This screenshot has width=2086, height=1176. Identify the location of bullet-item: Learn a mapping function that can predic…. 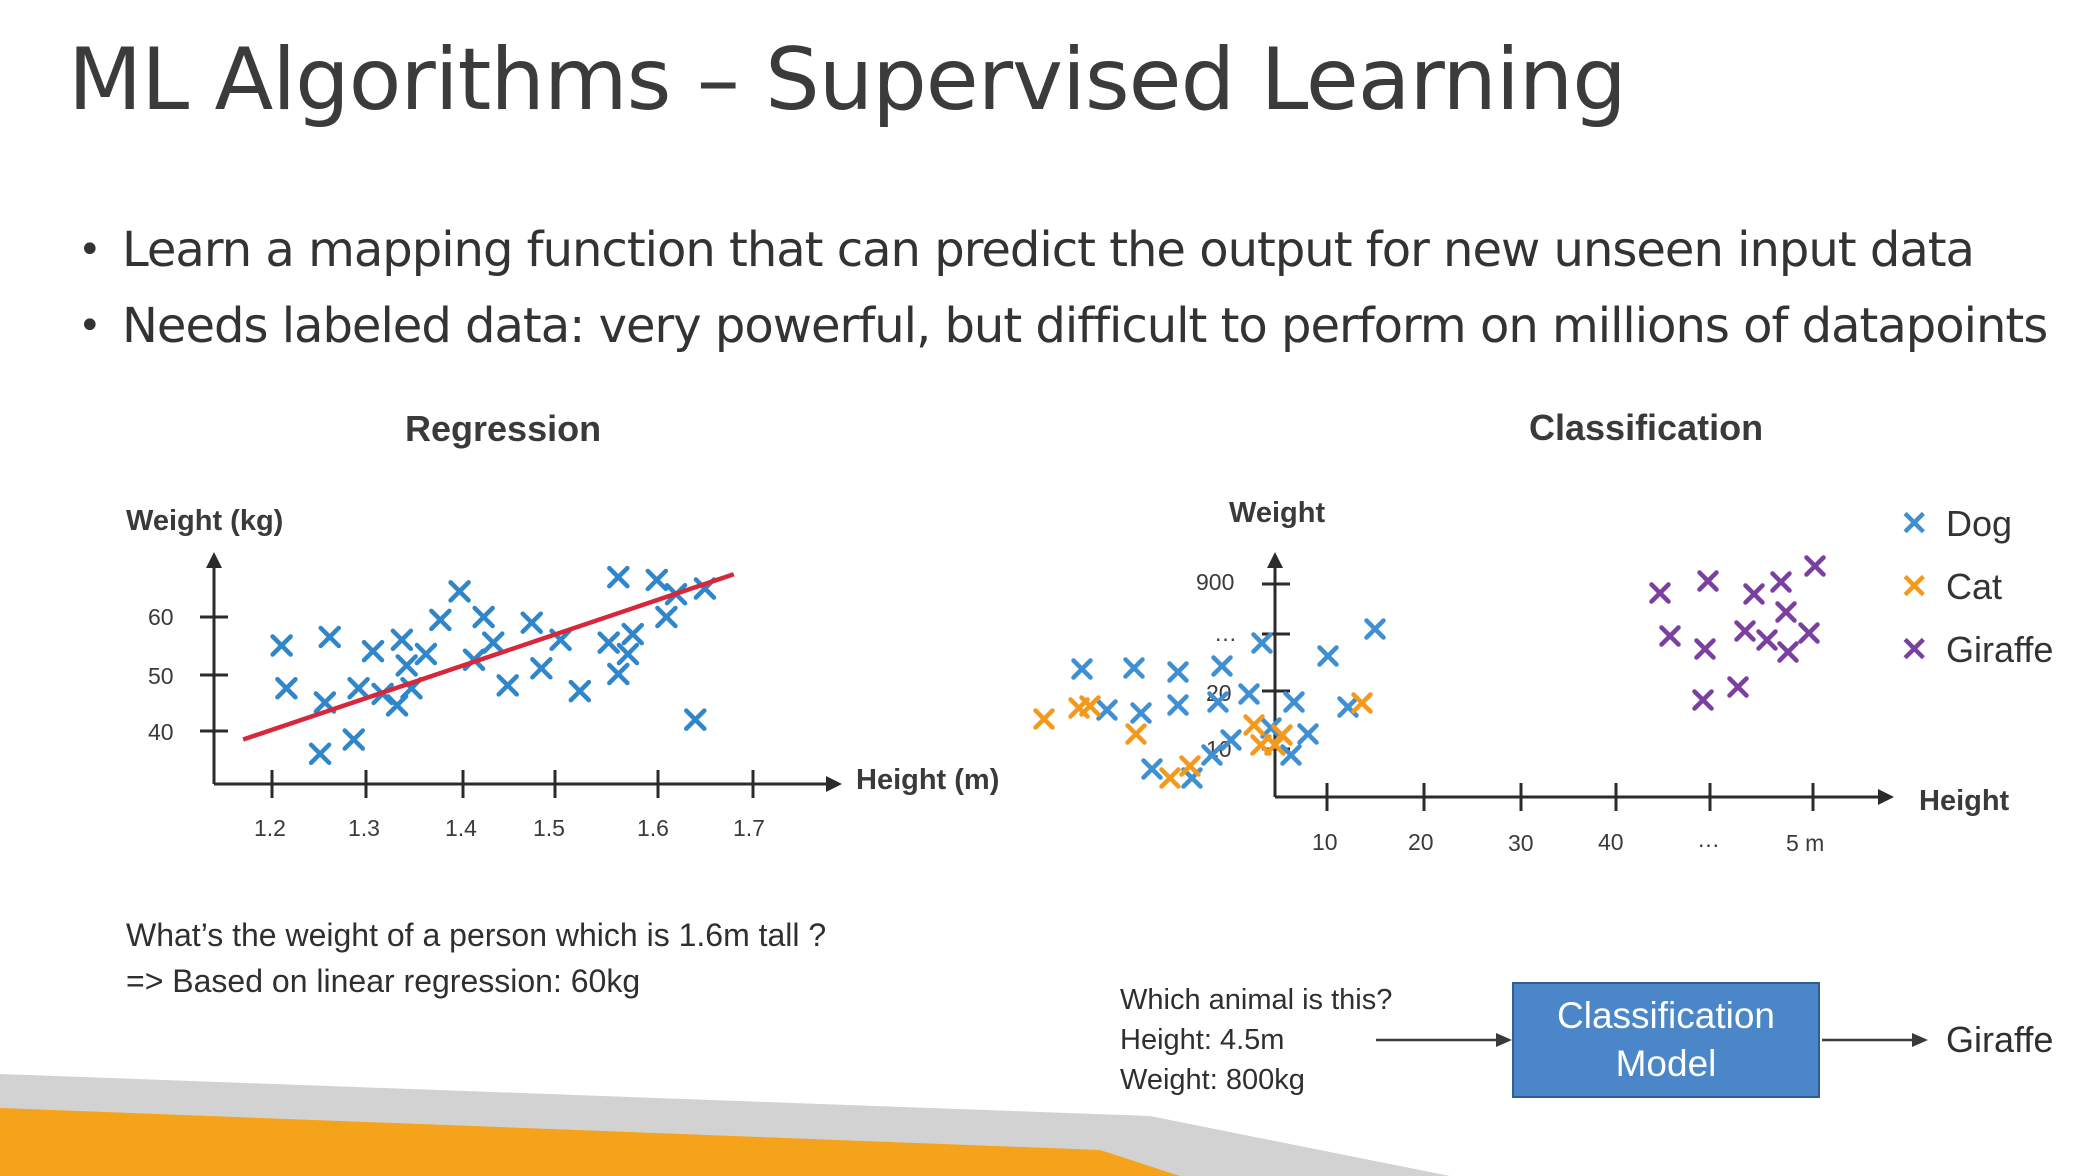
(1062, 250).